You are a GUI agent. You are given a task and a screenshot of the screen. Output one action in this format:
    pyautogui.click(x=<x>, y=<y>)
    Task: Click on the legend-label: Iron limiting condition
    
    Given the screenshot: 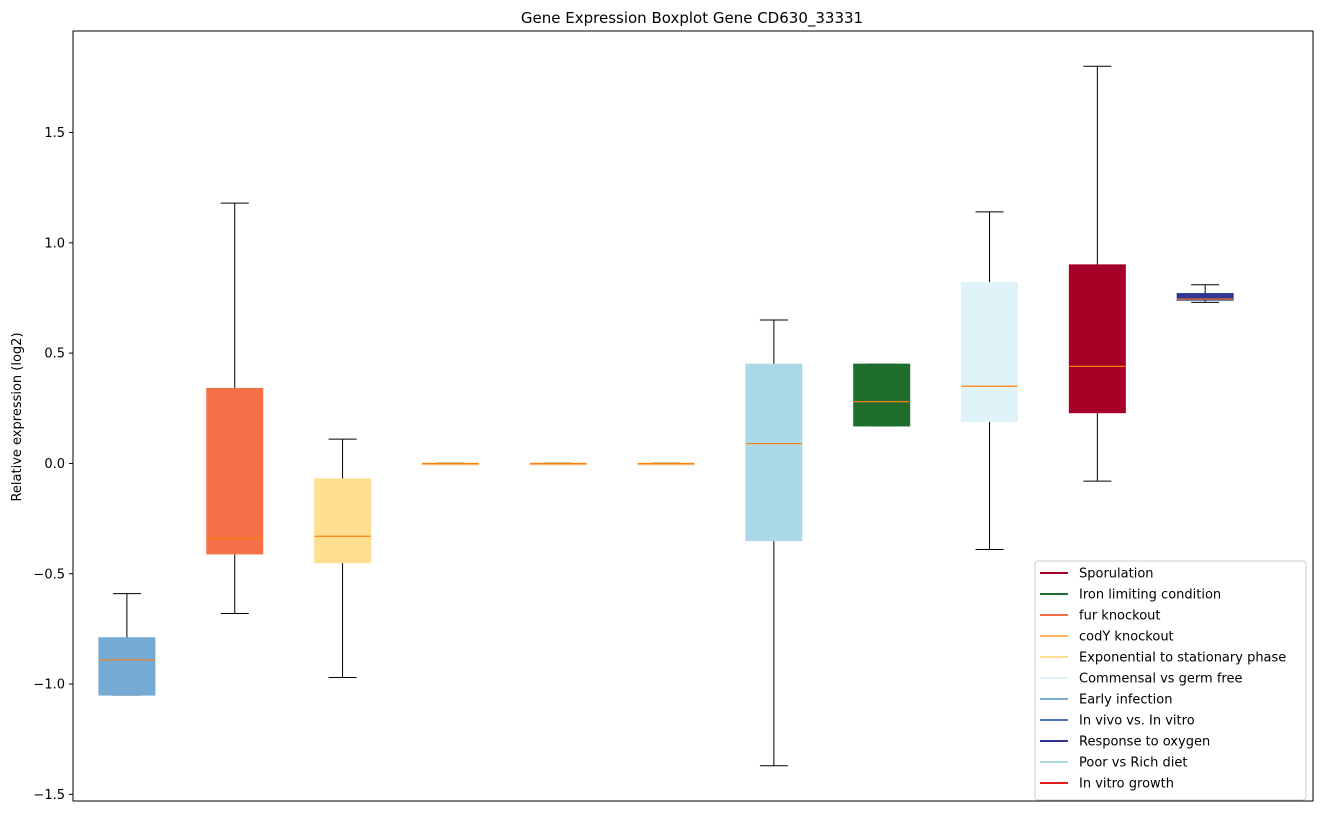 What is the action you would take?
    pyautogui.click(x=1150, y=595)
    